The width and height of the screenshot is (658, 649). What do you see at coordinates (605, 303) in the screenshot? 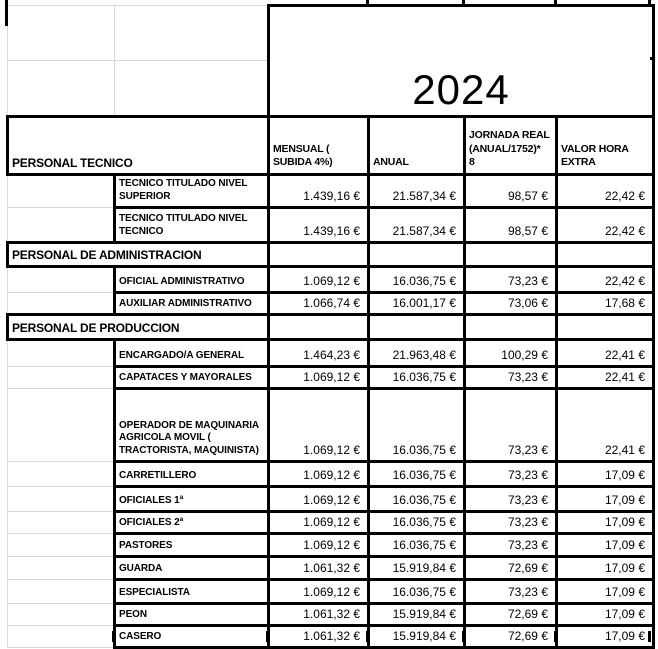
I see `cell-hora-extra: 17,68 €` at bounding box center [605, 303].